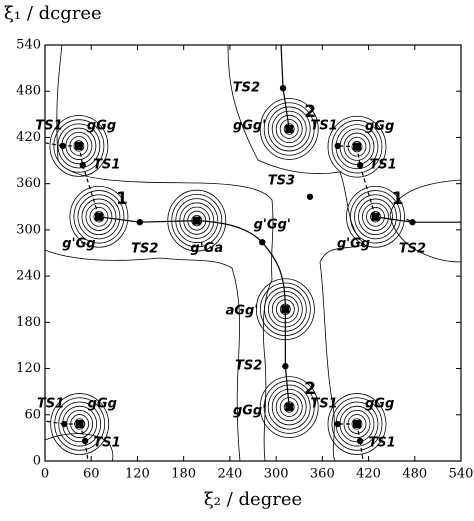 This screenshot has height=521, width=474. Describe the element at coordinates (91, 474) in the screenshot. I see `x-tick-label: 60` at that location.